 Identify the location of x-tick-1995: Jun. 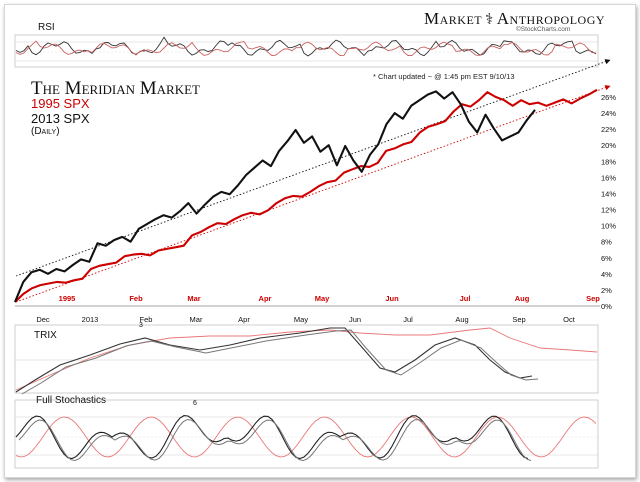
(392, 298).